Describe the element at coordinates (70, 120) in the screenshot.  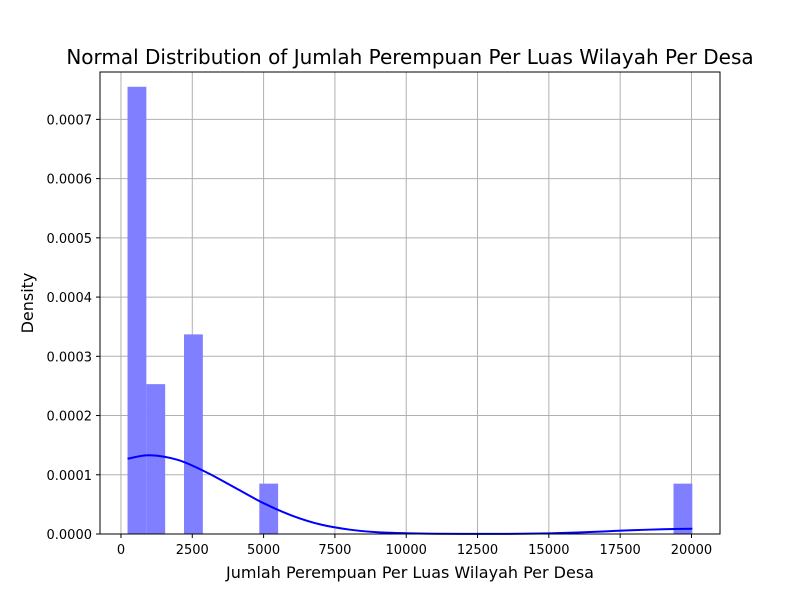
I see `y-tick-label-7: 0.0007` at that location.